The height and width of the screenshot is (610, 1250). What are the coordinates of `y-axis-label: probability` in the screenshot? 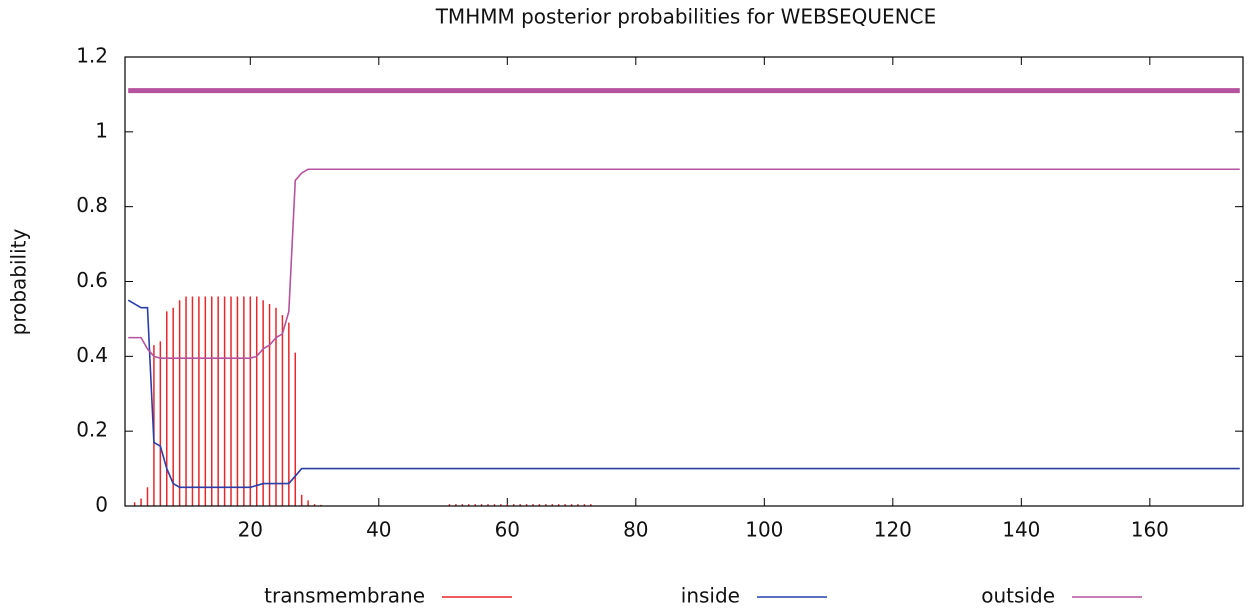 It's located at (19, 281).